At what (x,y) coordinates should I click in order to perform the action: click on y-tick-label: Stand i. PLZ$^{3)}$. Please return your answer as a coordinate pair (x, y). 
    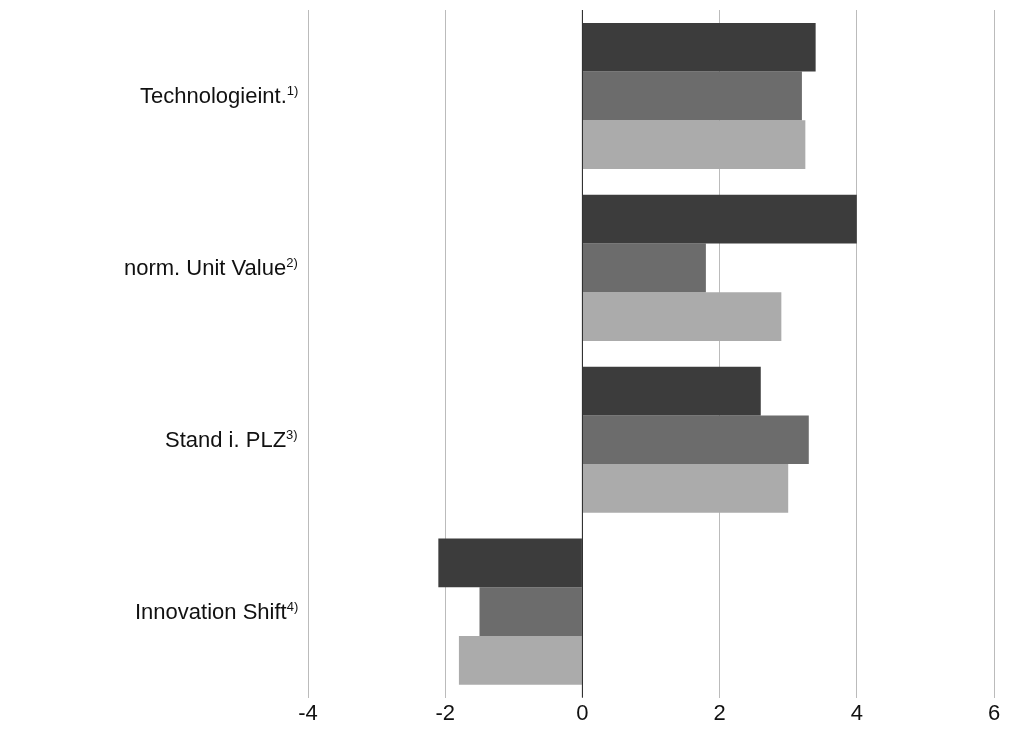
    Looking at the image, I should click on (231, 439).